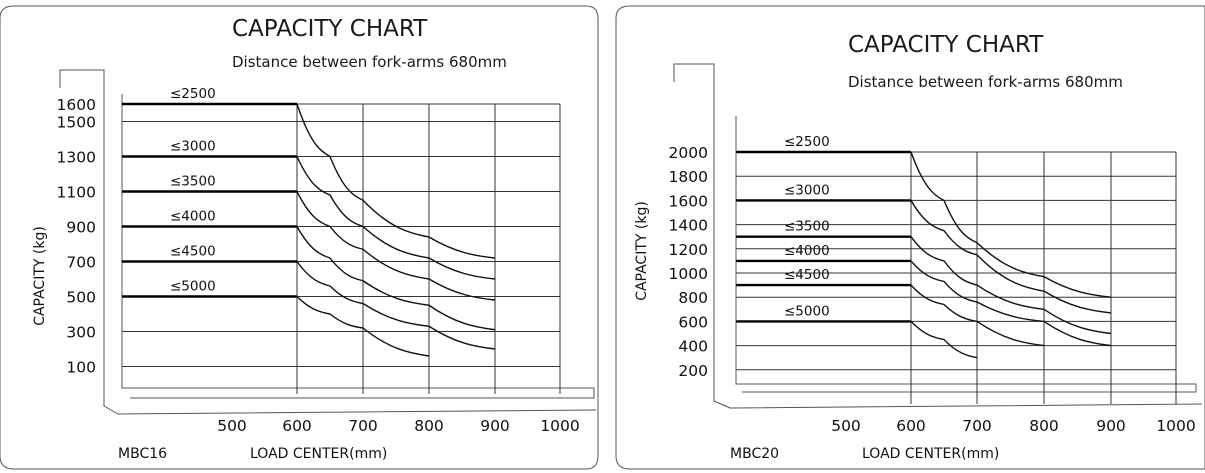 The image size is (1205, 473). What do you see at coordinates (76, 123) in the screenshot?
I see `y-tick-label: 1500` at bounding box center [76, 123].